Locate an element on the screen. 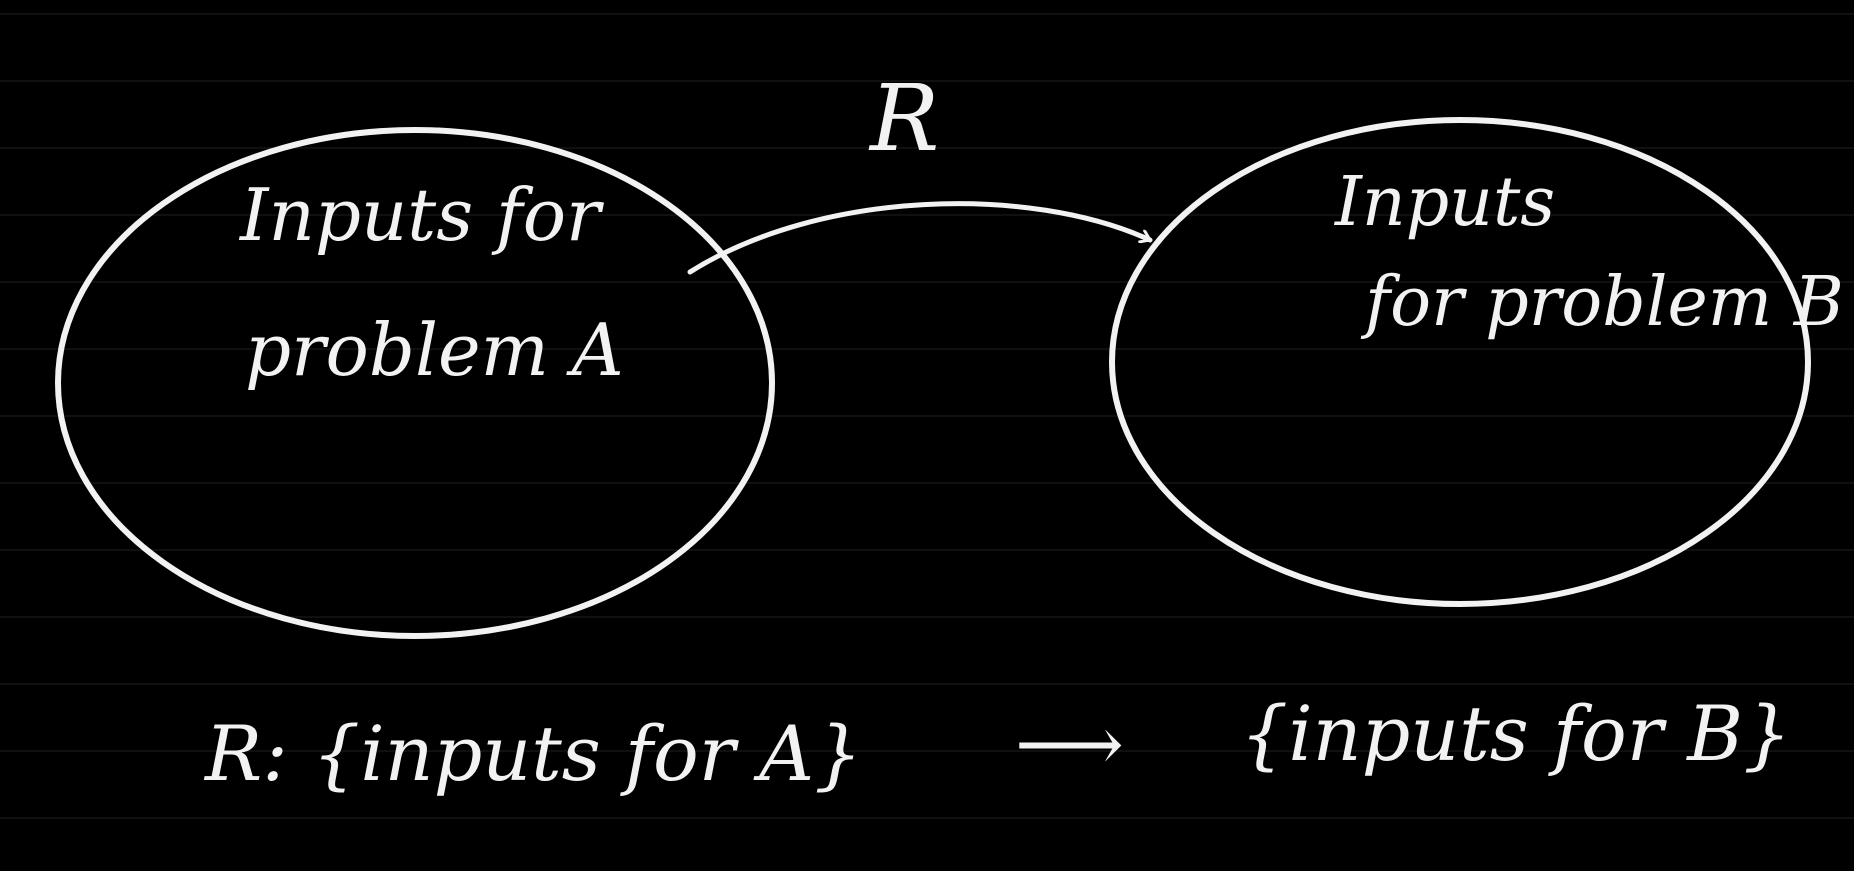 This screenshot has width=1854, height=871. left-set-label-line1: Inputs for is located at coordinates (421, 215).